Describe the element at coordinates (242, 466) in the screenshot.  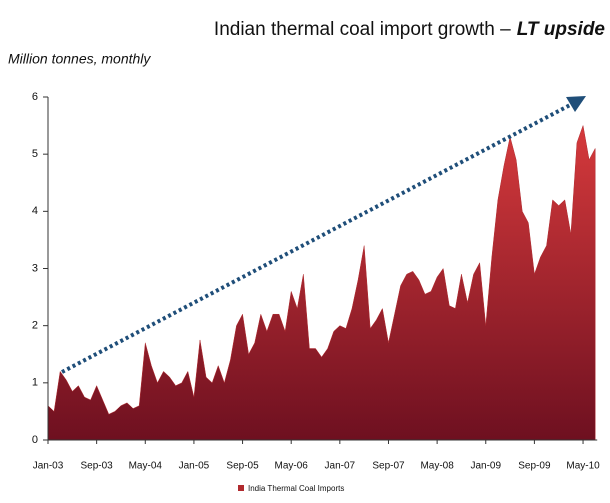
I see `x-tick-label: Sep-05` at that location.